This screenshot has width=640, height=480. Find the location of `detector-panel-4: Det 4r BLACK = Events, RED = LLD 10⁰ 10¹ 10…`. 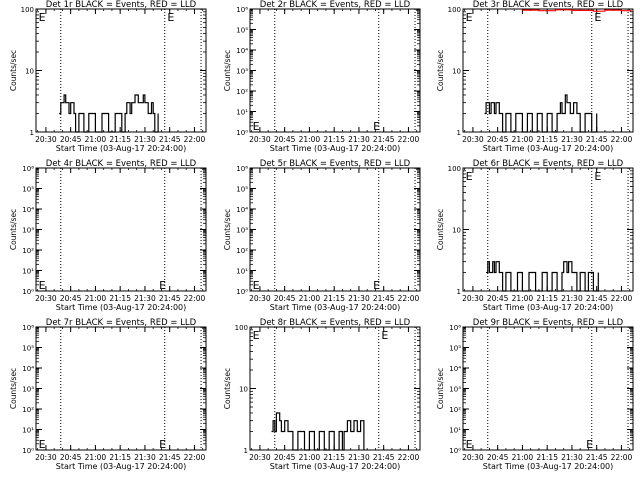

detector-panel-4: Det 4r BLACK = Events, RED = LLD 10⁰ 10¹ 10… is located at coordinates (108, 235).